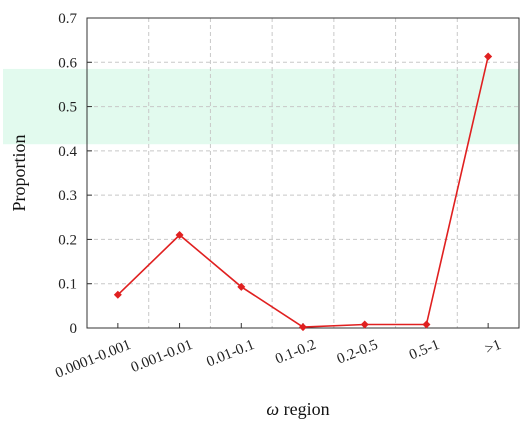  Describe the element at coordinates (424, 350) in the screenshot. I see `x-tick-label: 0.5-1` at that location.